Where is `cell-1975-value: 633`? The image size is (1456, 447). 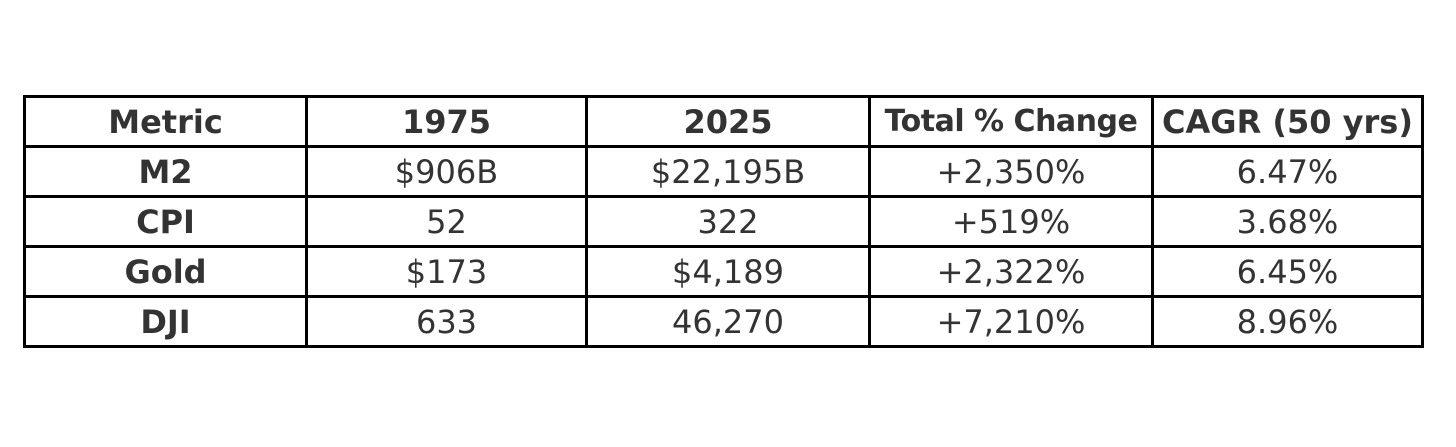 cell-1975-value: 633 is located at coordinates (446, 321).